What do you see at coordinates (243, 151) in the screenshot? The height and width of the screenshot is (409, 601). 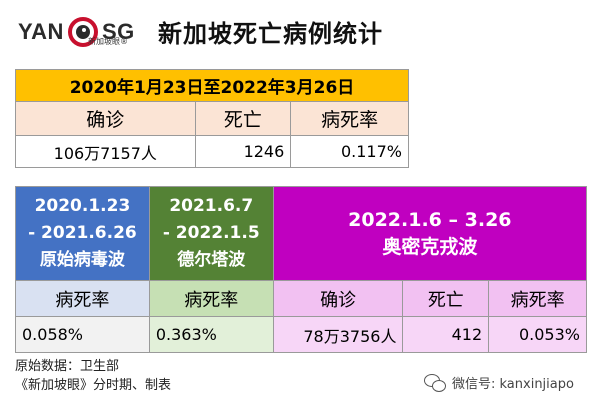 I see `summary-value-deaths: 1246` at bounding box center [243, 151].